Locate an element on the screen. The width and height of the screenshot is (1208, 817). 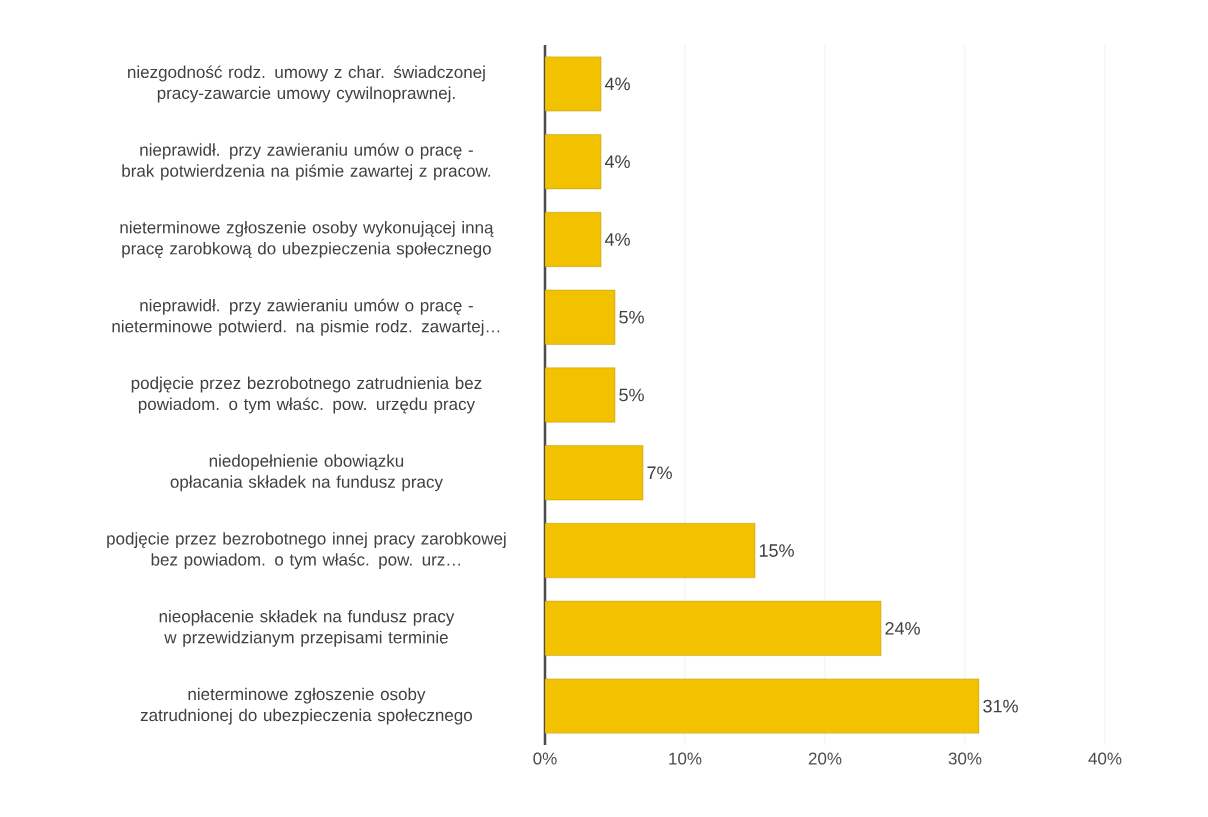
data-label: 24% is located at coordinates (902, 628).